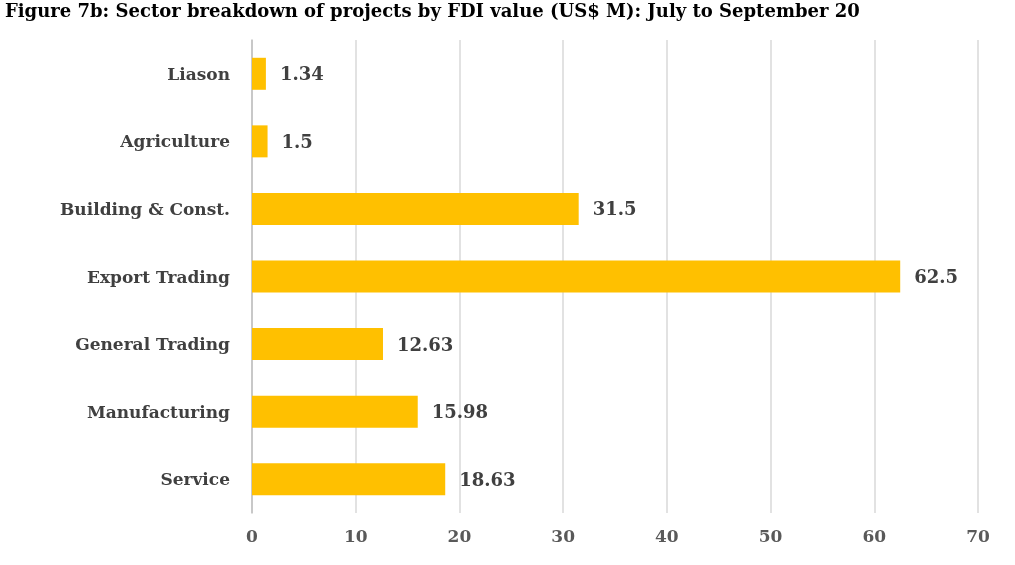 This screenshot has width=1015, height=565. Describe the element at coordinates (145, 208) in the screenshot. I see `y-tick-label: Building & Const.` at that location.